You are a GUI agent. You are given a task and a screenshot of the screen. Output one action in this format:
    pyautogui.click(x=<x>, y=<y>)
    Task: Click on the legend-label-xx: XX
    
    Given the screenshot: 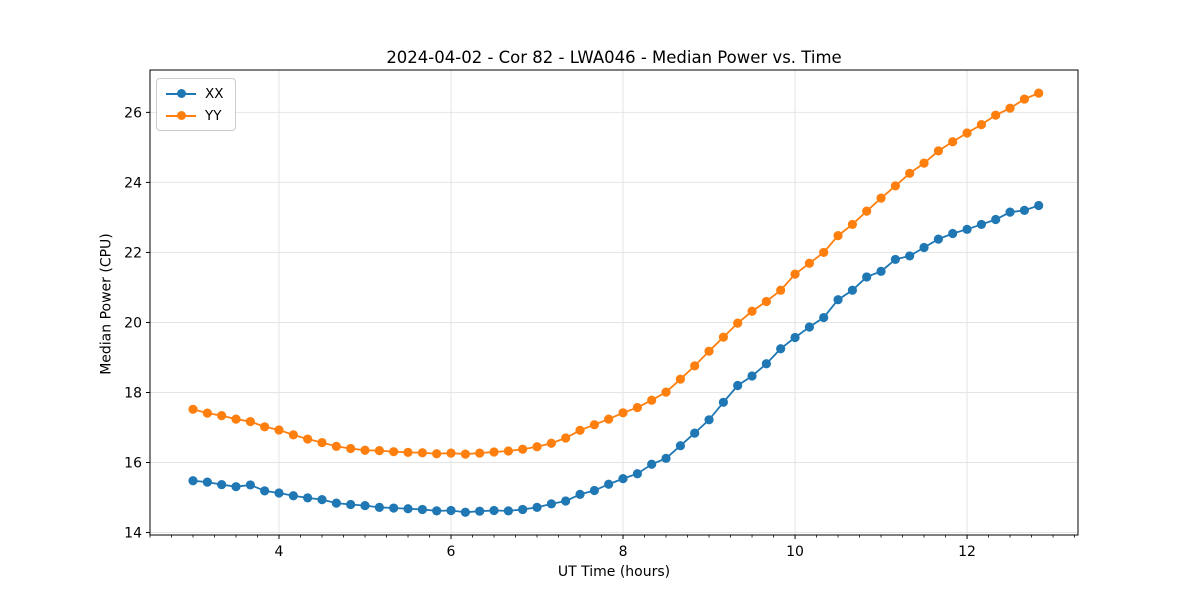 What is the action you would take?
    pyautogui.click(x=214, y=93)
    